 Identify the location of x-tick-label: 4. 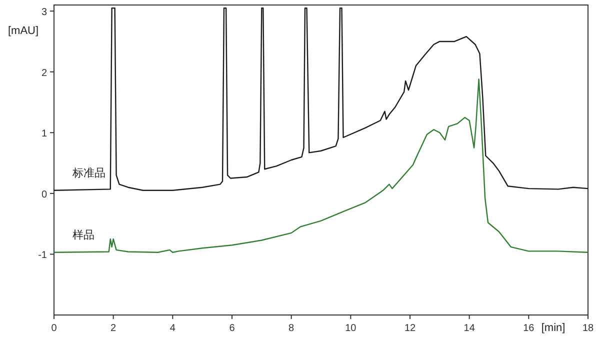
(173, 328).